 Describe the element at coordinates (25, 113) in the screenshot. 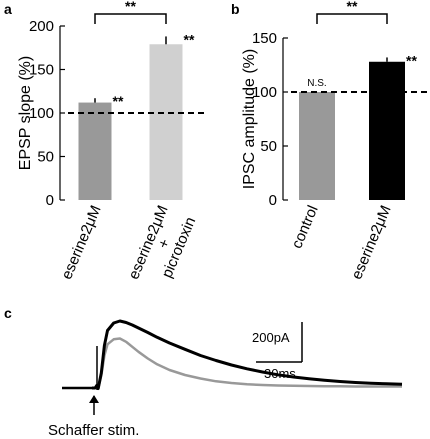

I see `y-axis-title: EPSP slope (%)` at that location.